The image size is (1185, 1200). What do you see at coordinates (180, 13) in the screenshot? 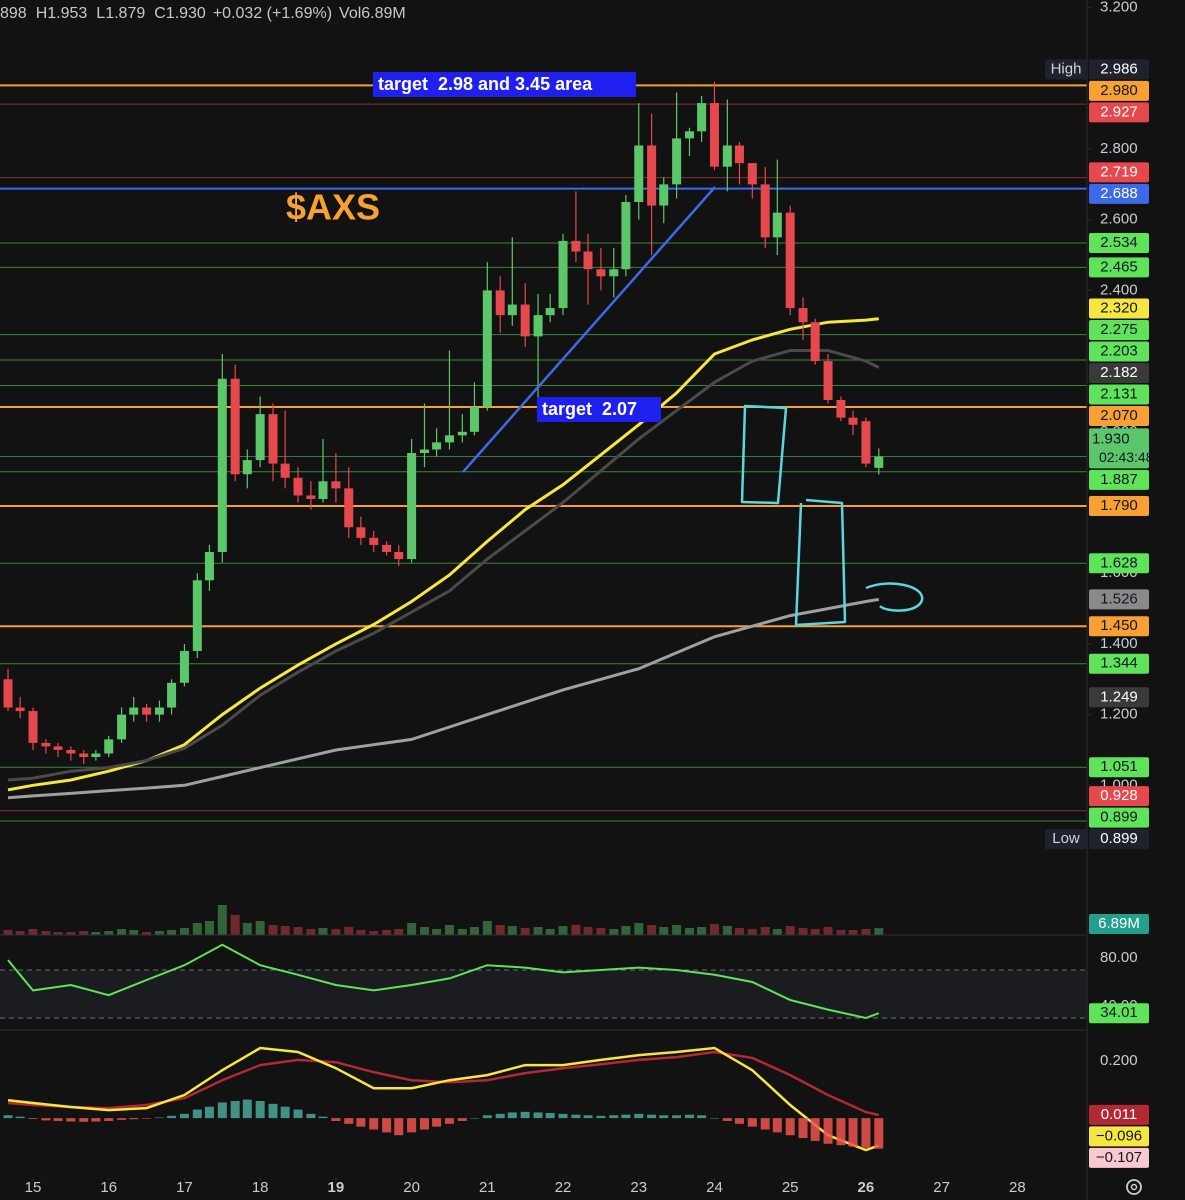
I see `header-piece: C1.930` at bounding box center [180, 13].